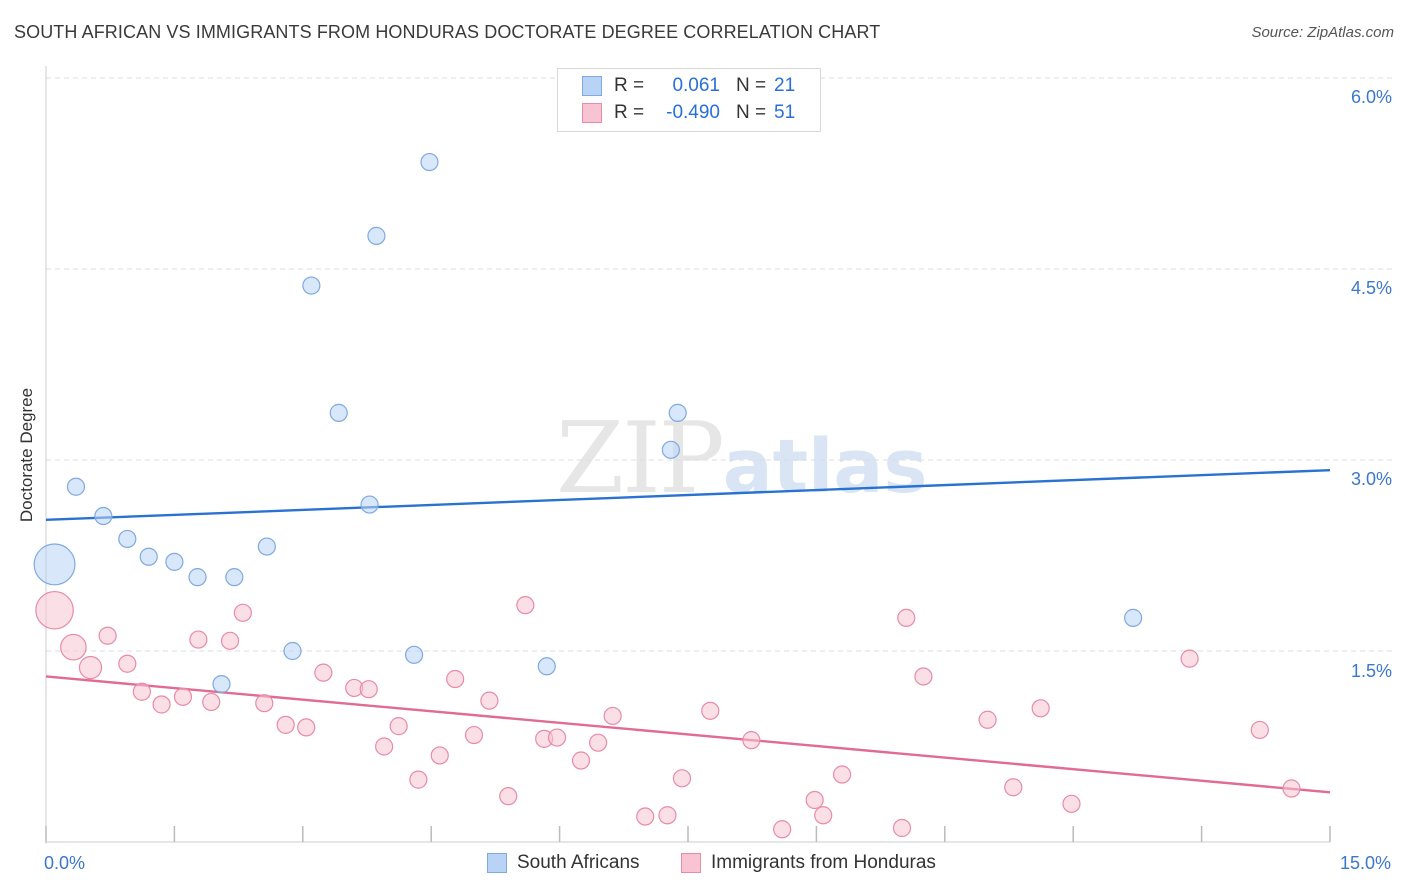 This screenshot has width=1406, height=892. Describe the element at coordinates (751, 112) in the screenshot. I see `legend-n-label: N =` at that location.